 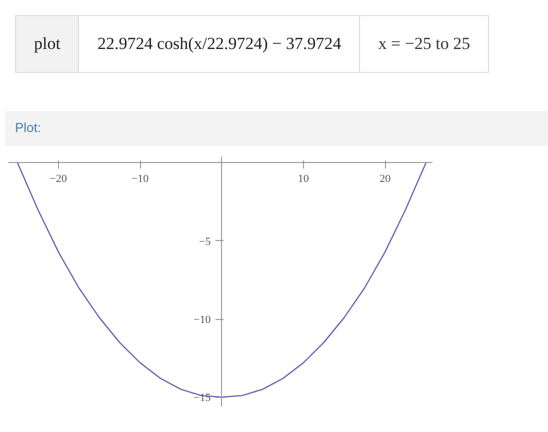 I want to click on text: x = −25 to 25, so click(x=424, y=44).